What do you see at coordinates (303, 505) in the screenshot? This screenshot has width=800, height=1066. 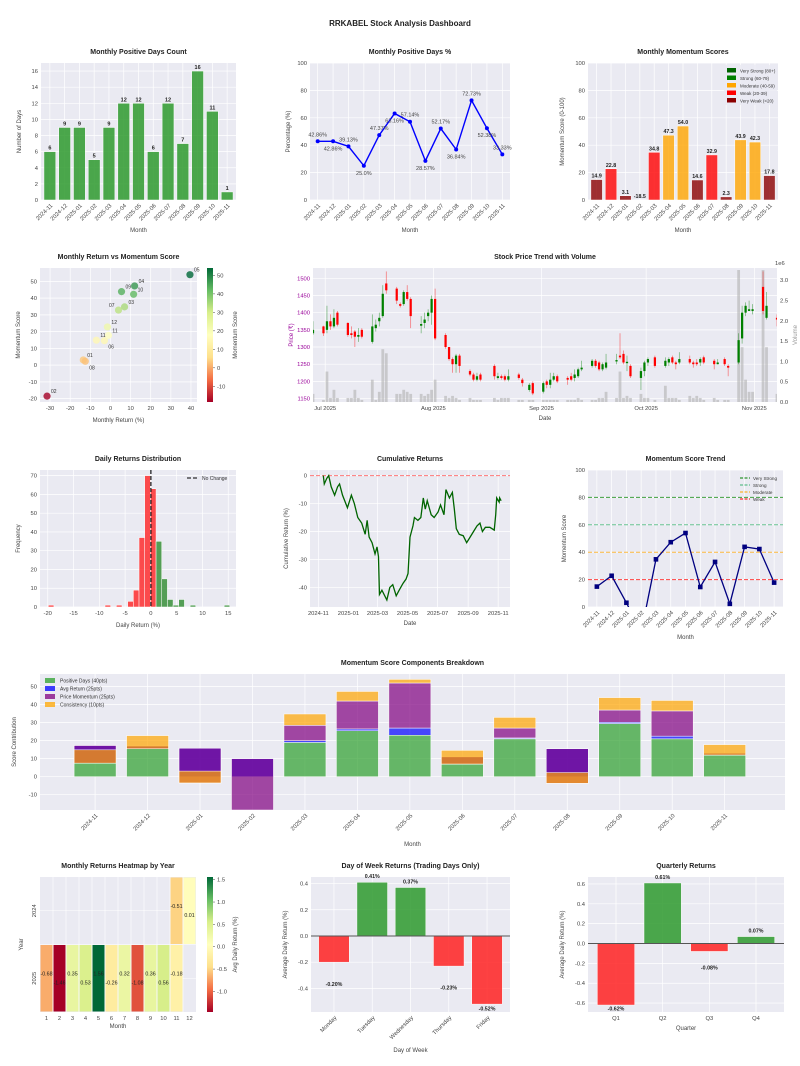 I see `y-tick-label: -10` at bounding box center [303, 505].